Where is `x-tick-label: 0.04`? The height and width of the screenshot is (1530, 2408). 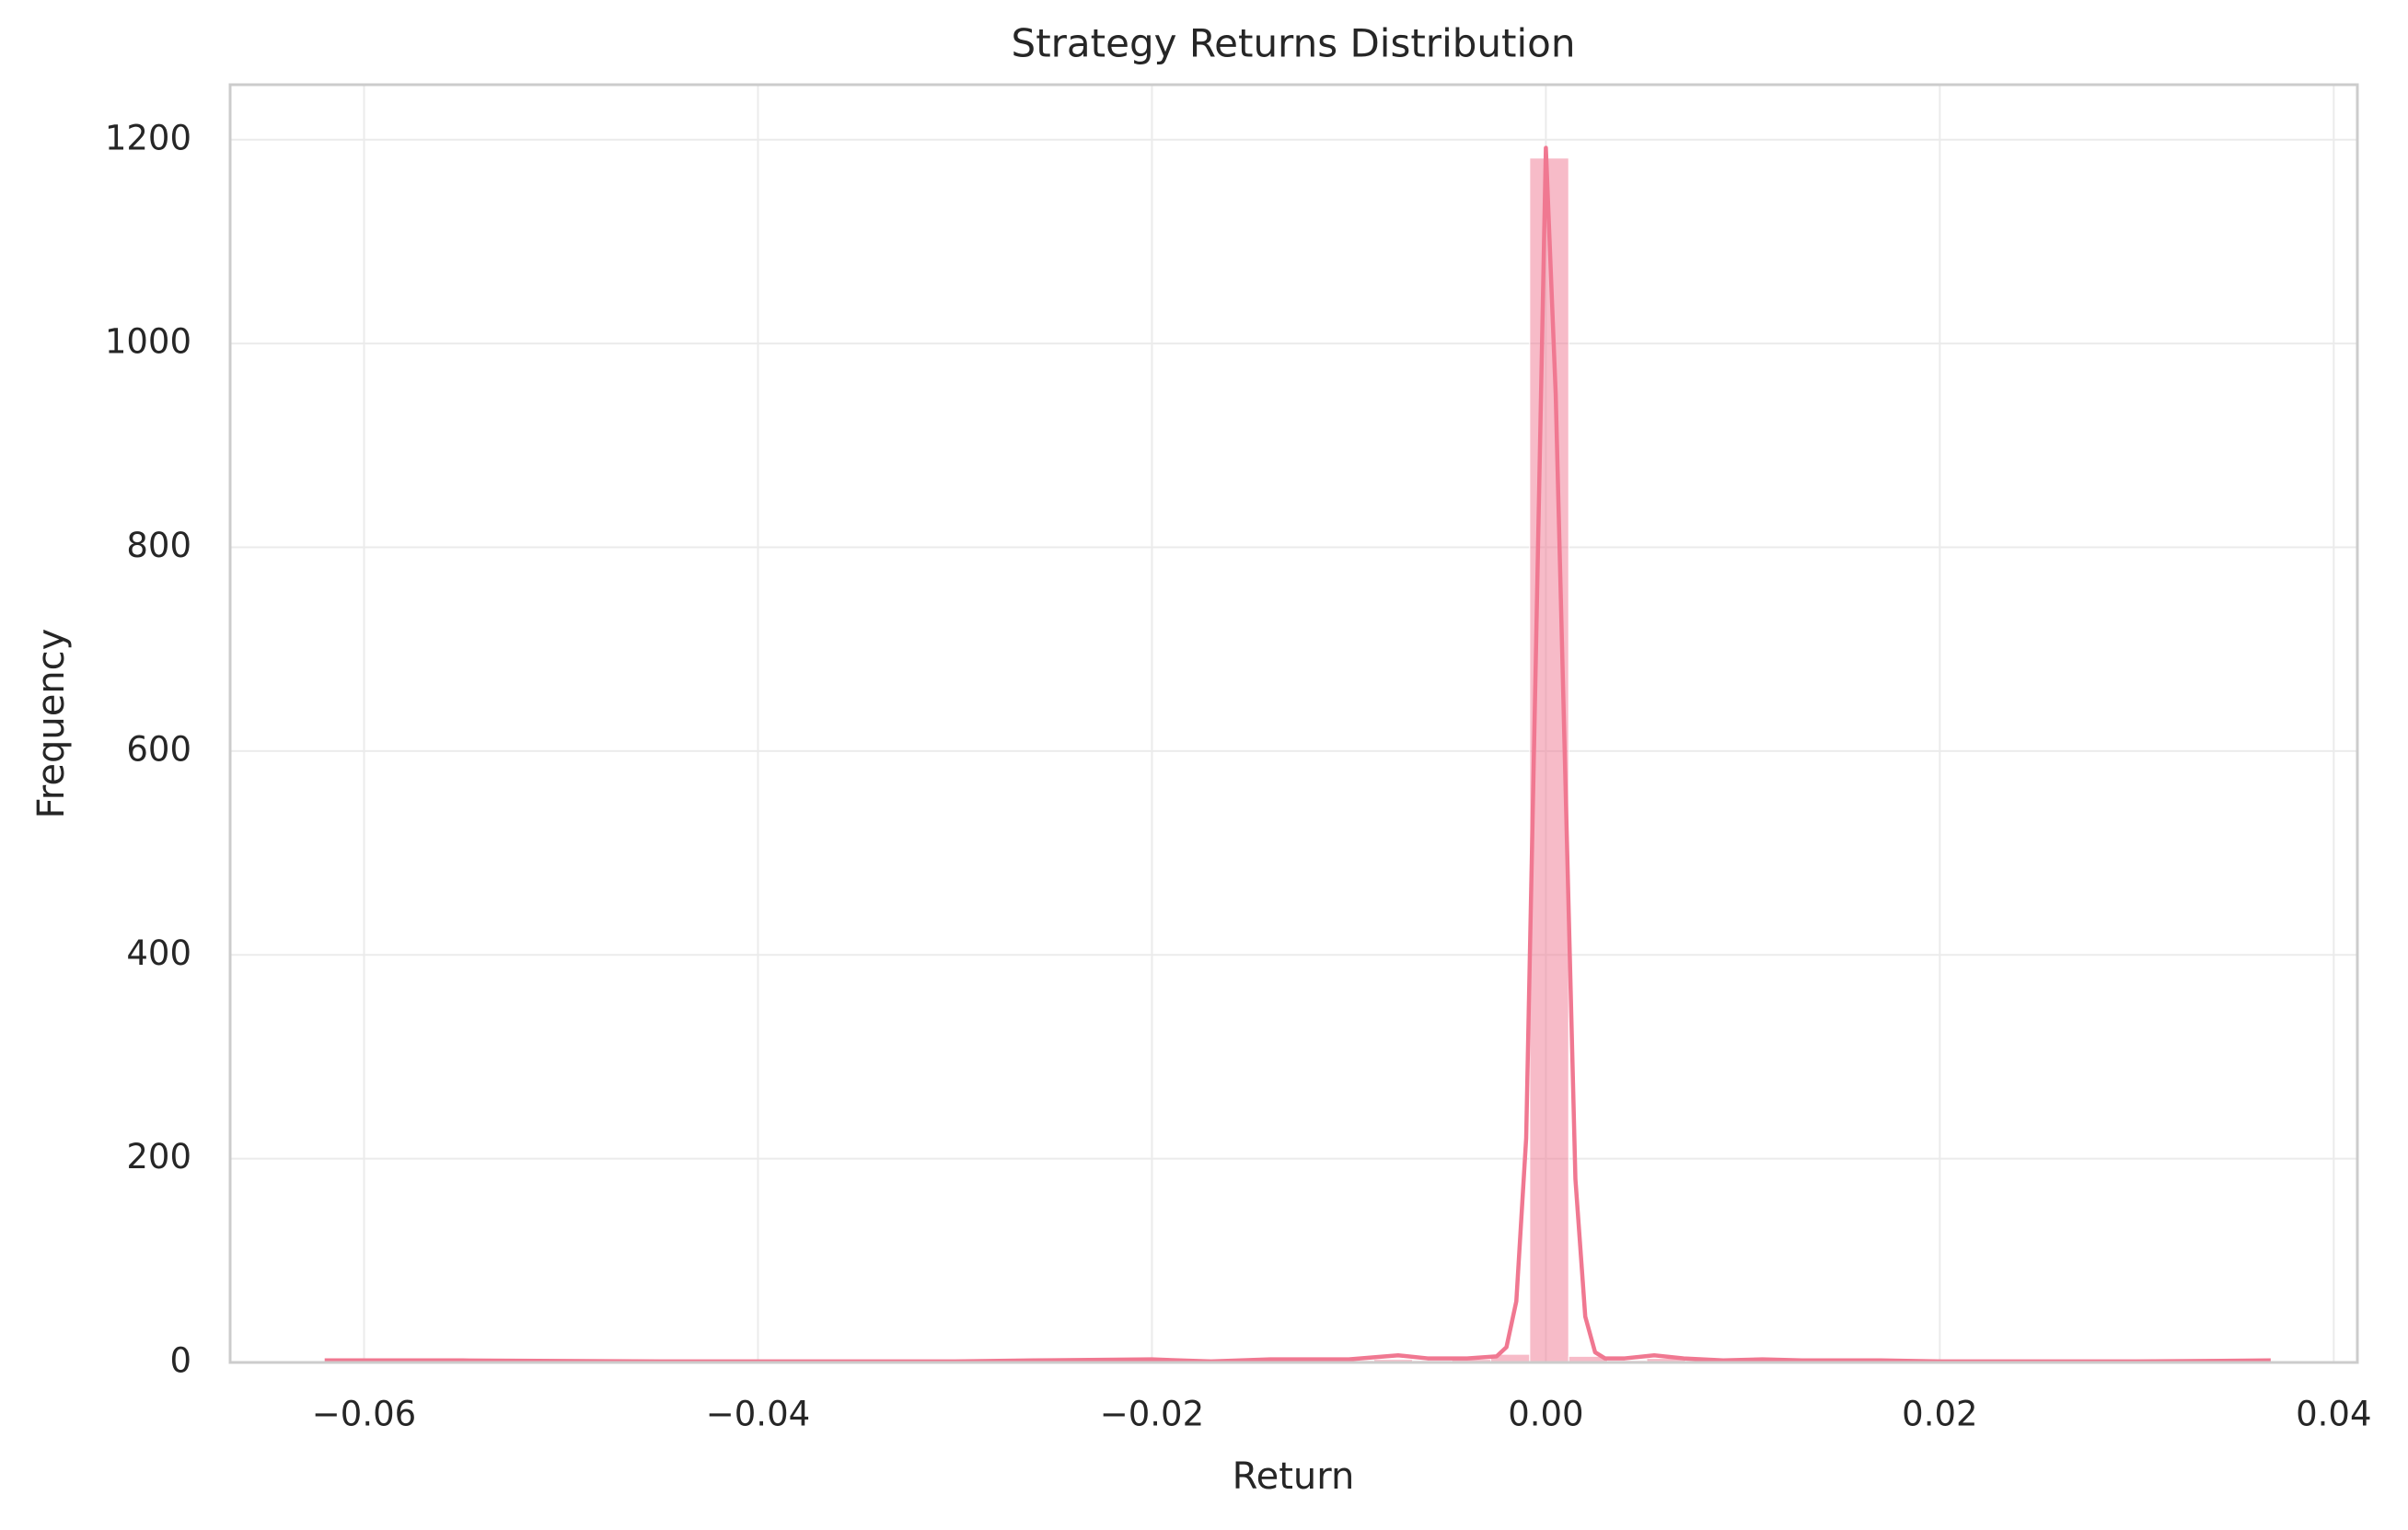 x-tick-label: 0.04 is located at coordinates (2333, 1414).